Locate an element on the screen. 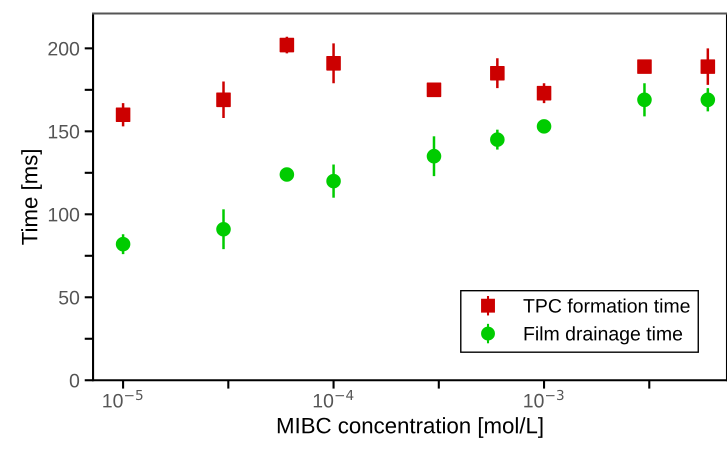  y-tick-label: 50 is located at coordinates (69, 297).